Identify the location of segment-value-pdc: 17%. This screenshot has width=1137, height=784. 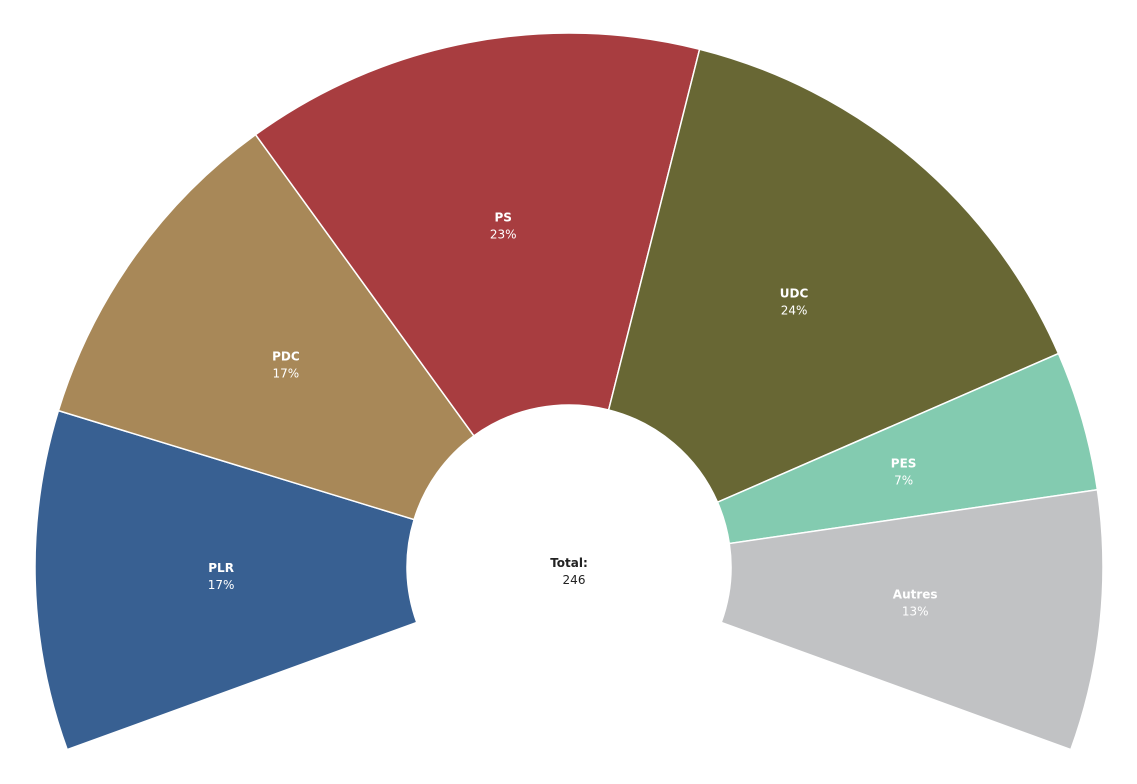
(286, 374).